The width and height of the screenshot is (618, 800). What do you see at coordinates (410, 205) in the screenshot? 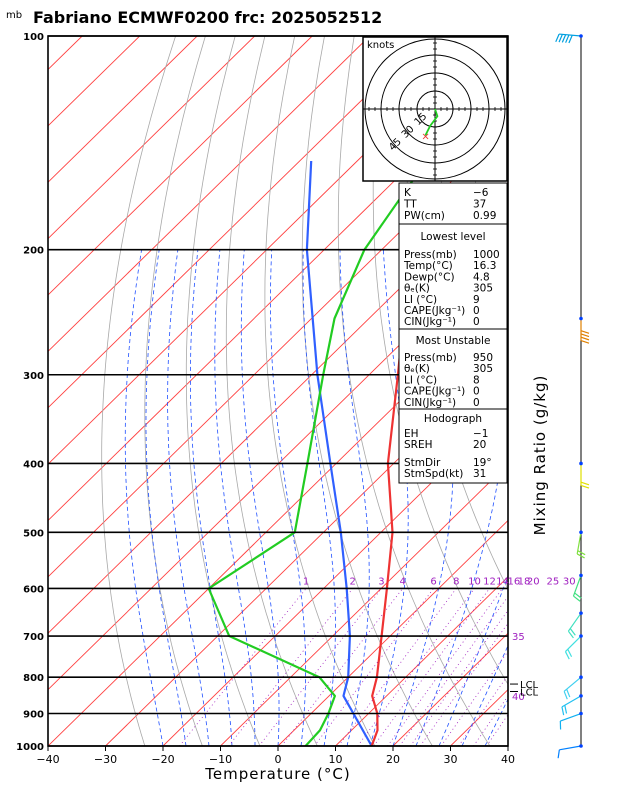
I see `index-label: TT` at bounding box center [410, 205].